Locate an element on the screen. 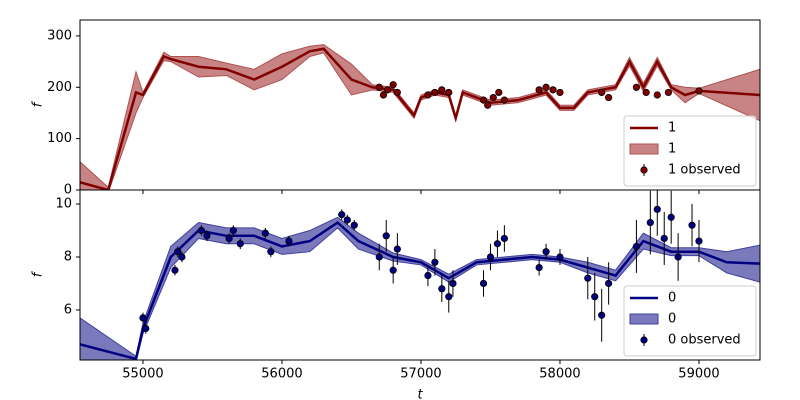  x-axis-label: t is located at coordinates (420, 394).